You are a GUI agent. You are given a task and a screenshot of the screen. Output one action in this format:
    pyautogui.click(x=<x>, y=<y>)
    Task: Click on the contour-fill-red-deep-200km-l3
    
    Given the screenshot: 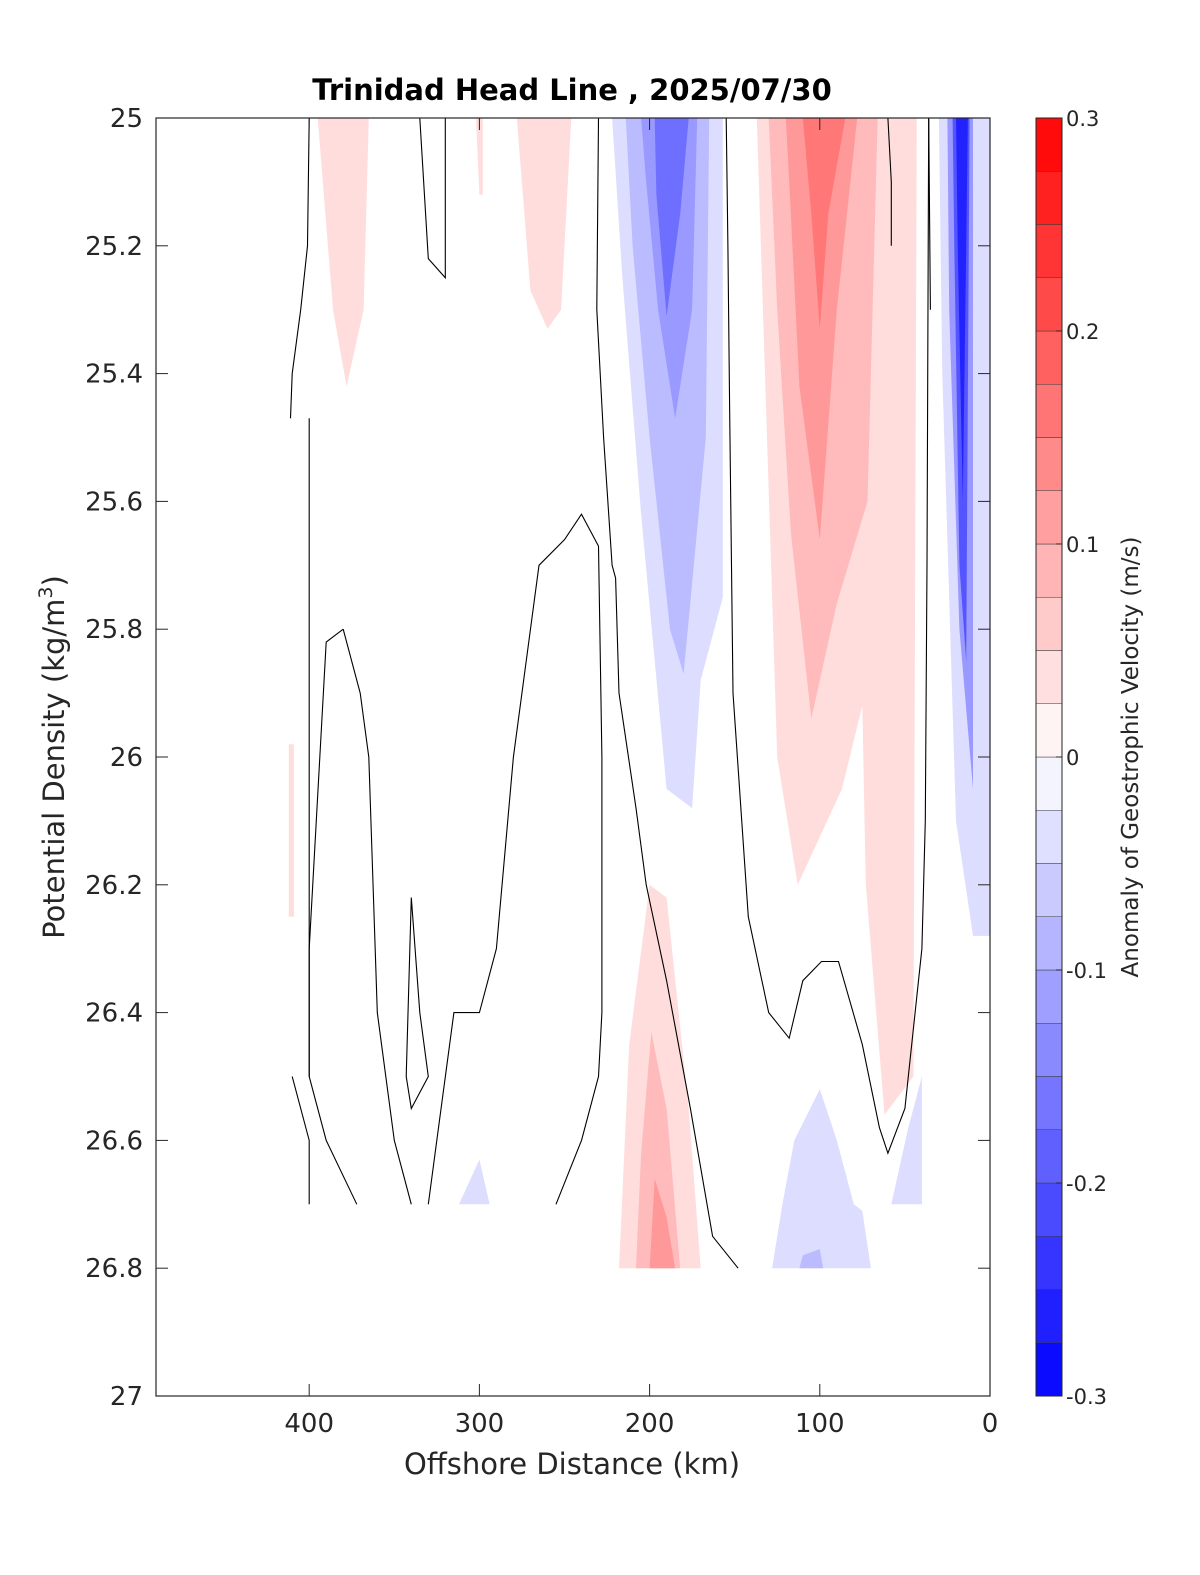 What is the action you would take?
    pyautogui.click(x=662, y=1223)
    